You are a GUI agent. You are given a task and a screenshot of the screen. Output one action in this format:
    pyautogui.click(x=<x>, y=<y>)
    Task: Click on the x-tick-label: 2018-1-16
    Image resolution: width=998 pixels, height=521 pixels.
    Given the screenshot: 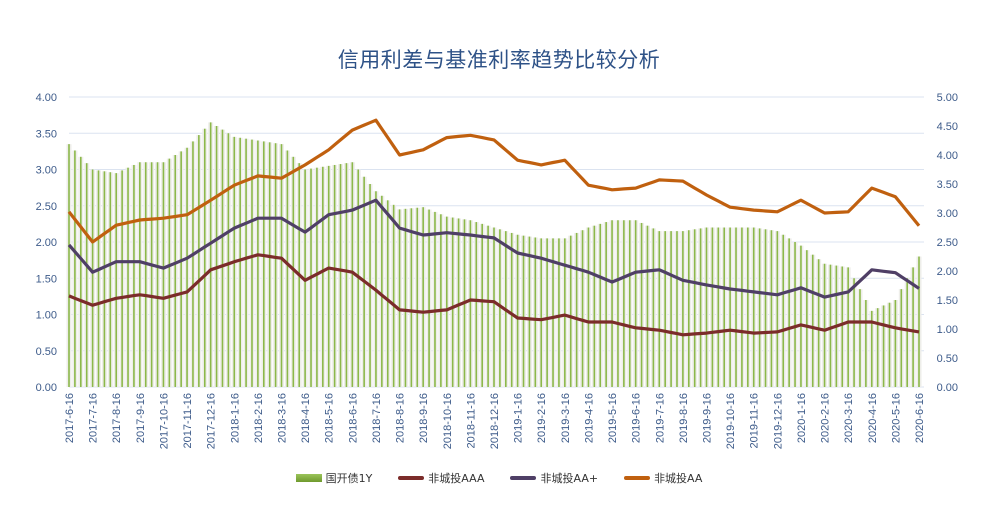 What is the action you would take?
    pyautogui.click(x=235, y=418)
    